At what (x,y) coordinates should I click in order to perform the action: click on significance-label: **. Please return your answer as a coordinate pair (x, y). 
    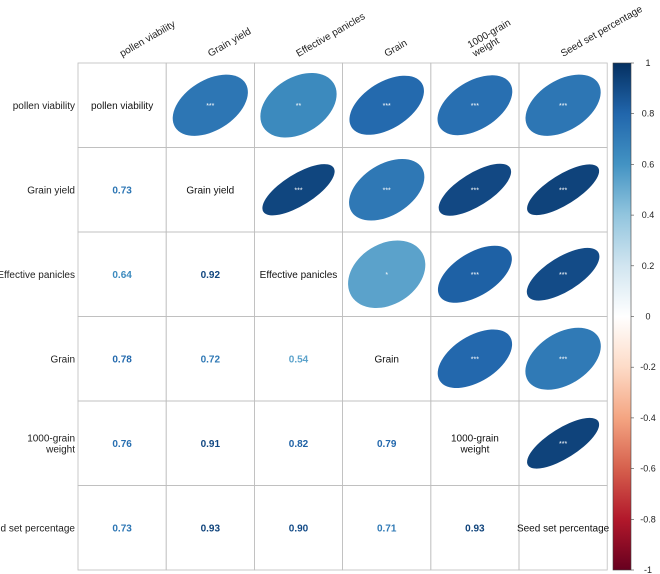
    Looking at the image, I should click on (299, 106).